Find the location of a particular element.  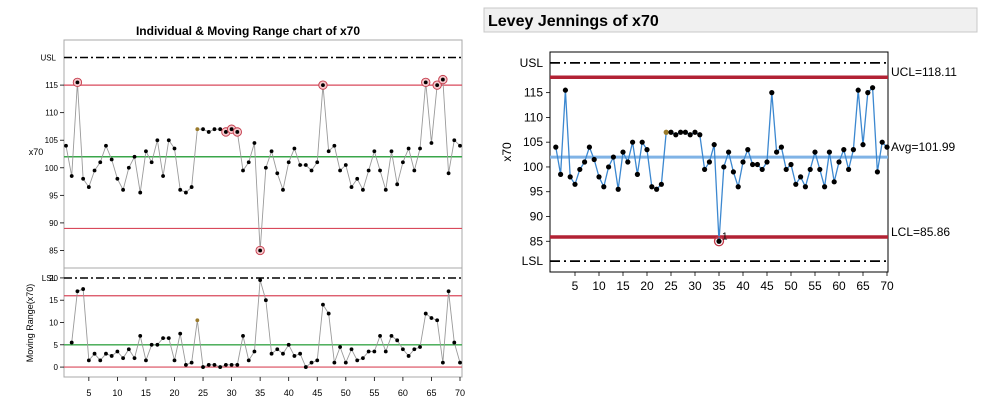

lj-x-tick-label: 30 is located at coordinates (695, 286).